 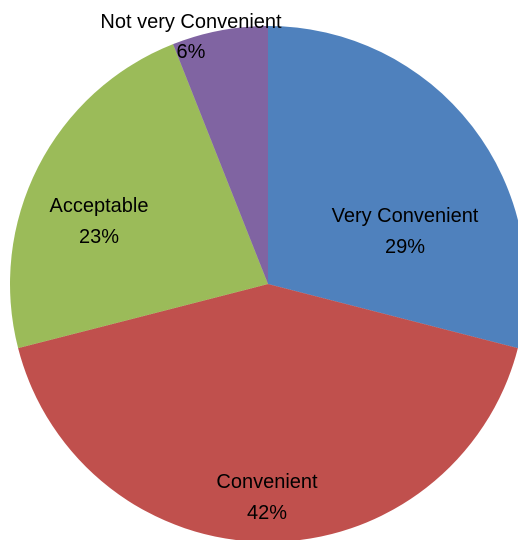 What do you see at coordinates (191, 52) in the screenshot?
I see `slice-value-not-very-convenient: 6%` at bounding box center [191, 52].